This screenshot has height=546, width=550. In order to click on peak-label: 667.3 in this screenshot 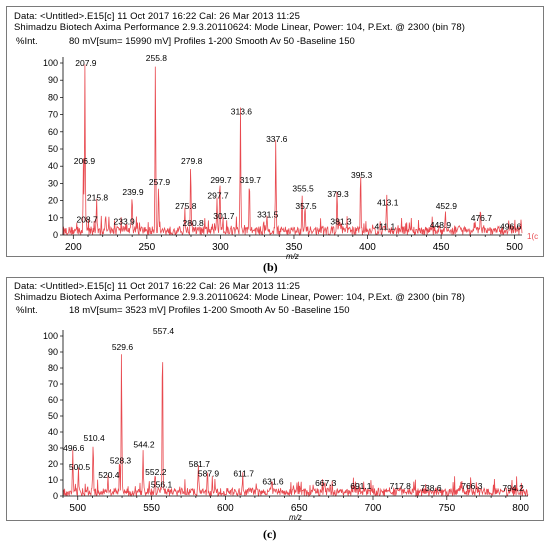, I will do `click(326, 483)`.